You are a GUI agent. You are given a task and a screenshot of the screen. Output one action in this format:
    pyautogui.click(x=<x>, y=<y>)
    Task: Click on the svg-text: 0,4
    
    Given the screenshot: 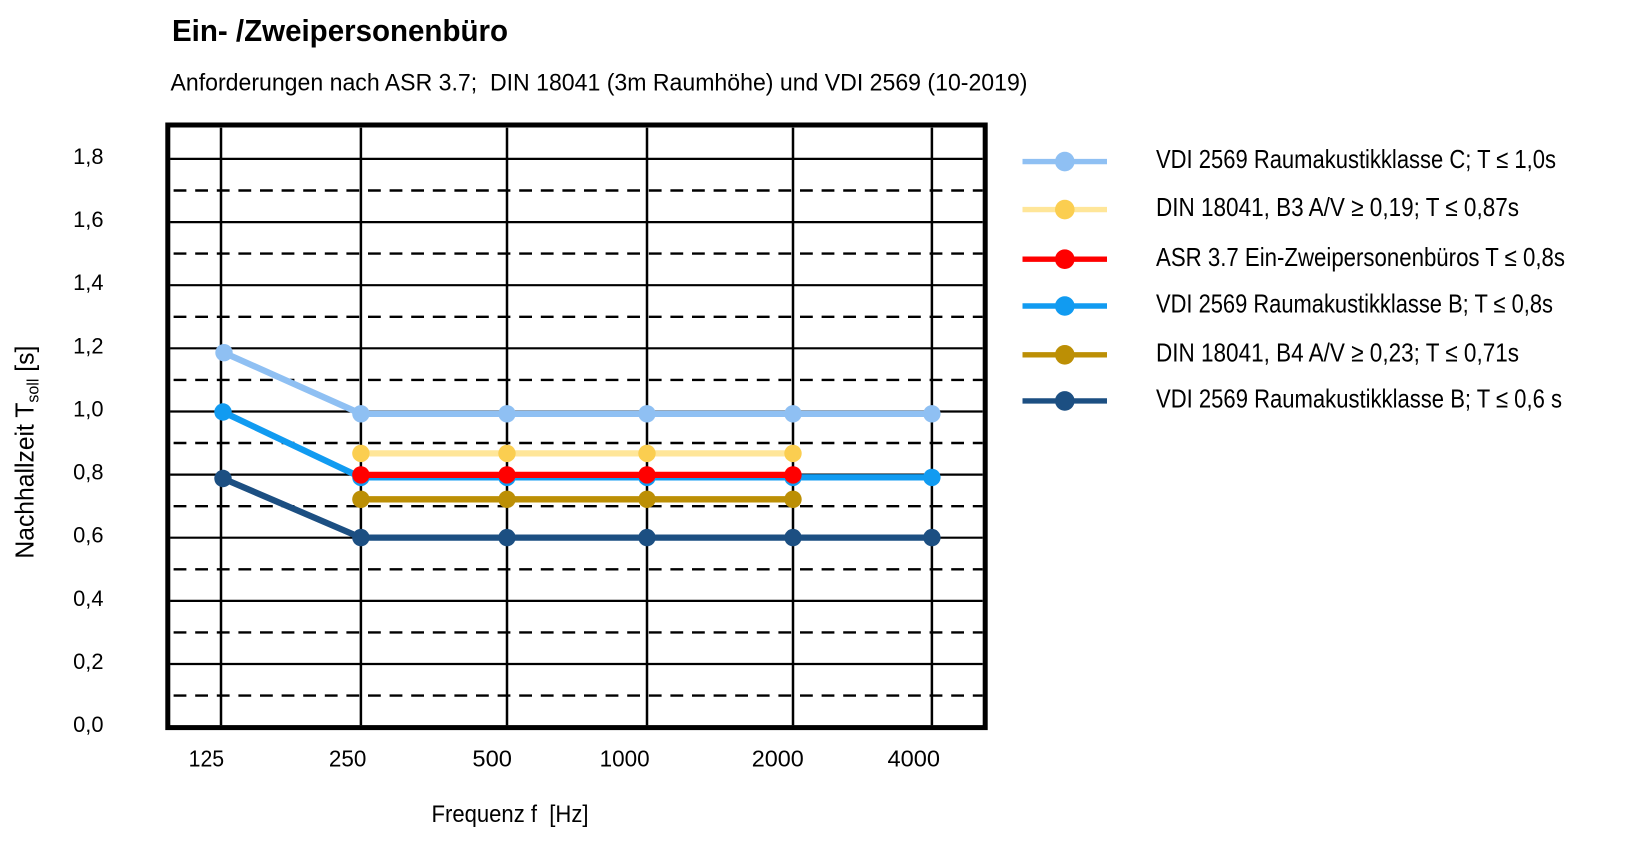 What is the action you would take?
    pyautogui.click(x=88, y=598)
    